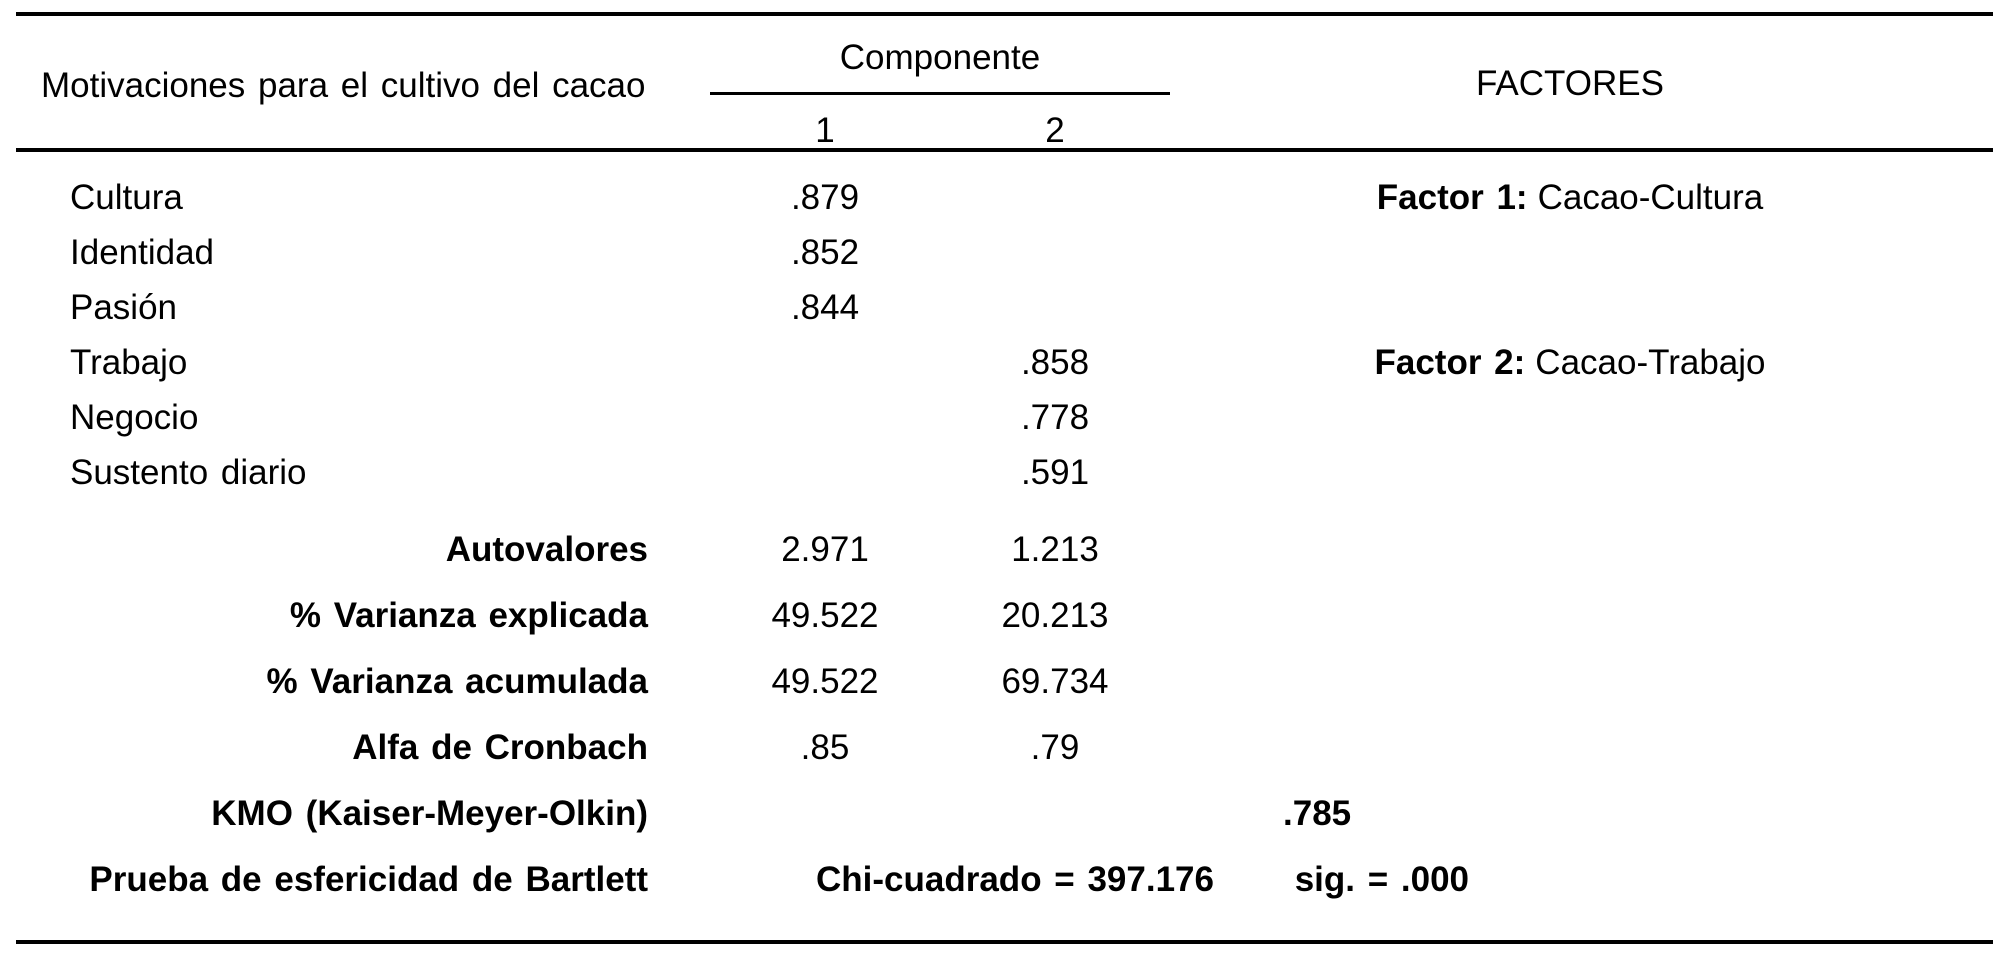  What do you see at coordinates (1055, 681) in the screenshot?
I see `statistic-value-2: 69.734` at bounding box center [1055, 681].